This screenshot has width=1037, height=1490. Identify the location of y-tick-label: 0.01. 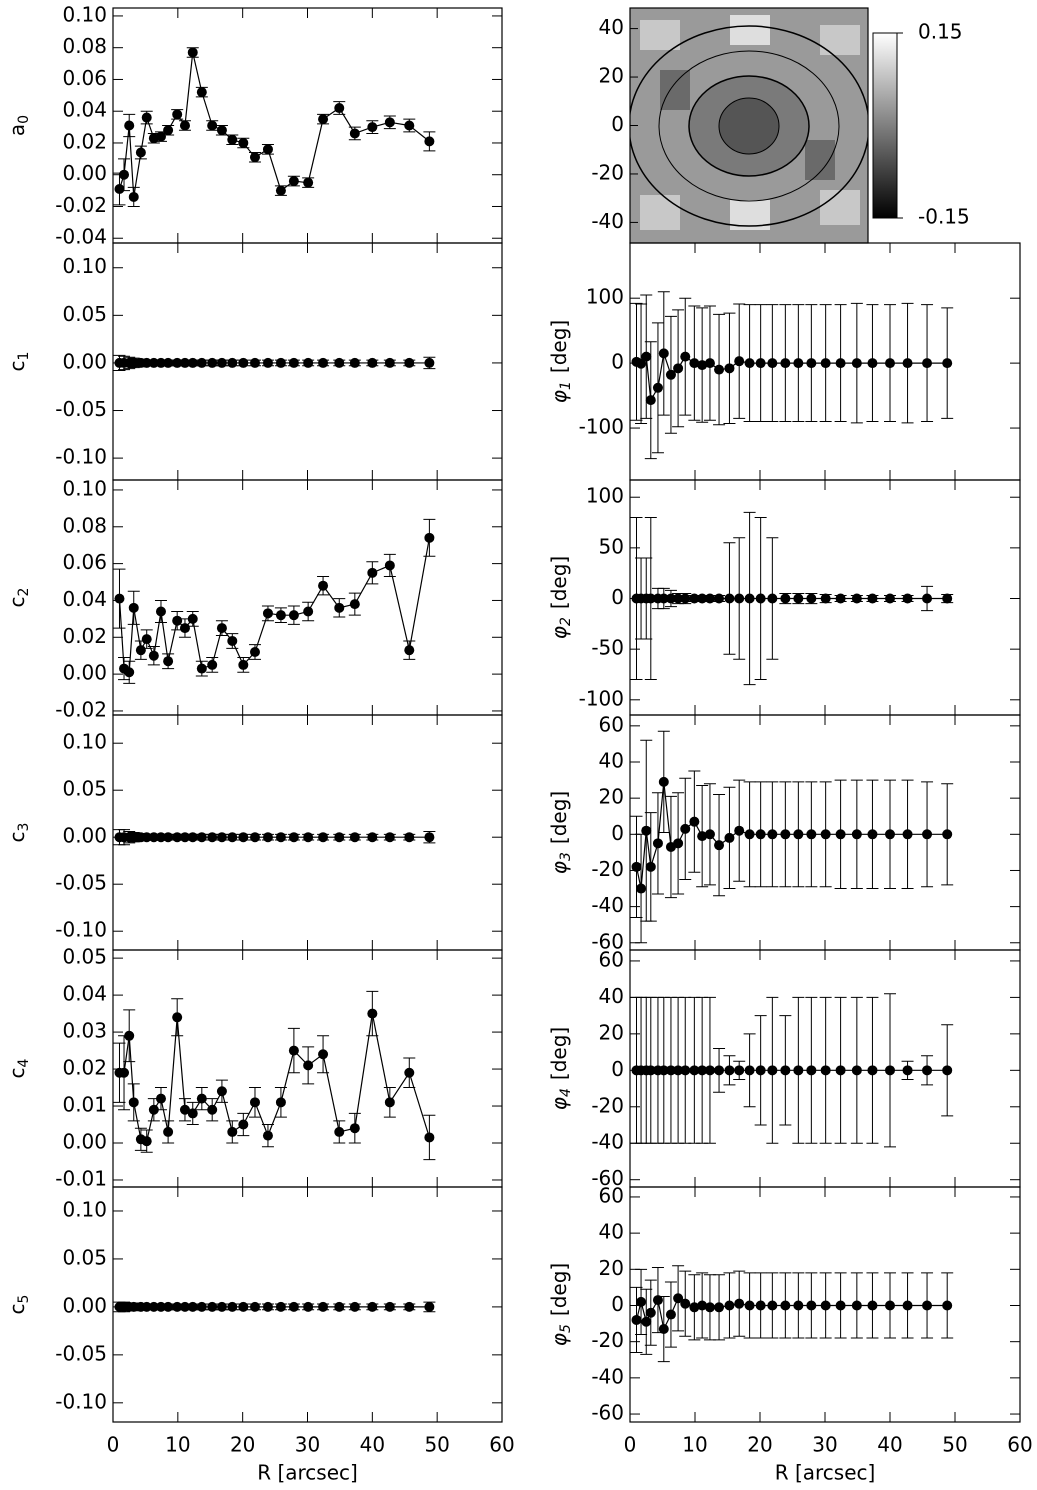
(84, 1105).